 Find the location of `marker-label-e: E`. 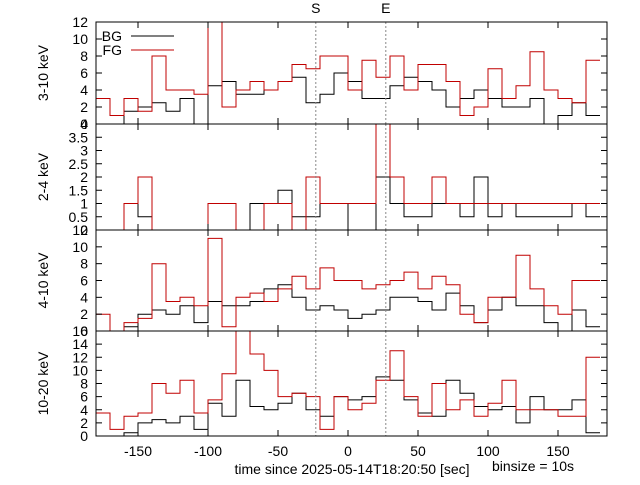

marker-label-e: E is located at coordinates (385, 8).